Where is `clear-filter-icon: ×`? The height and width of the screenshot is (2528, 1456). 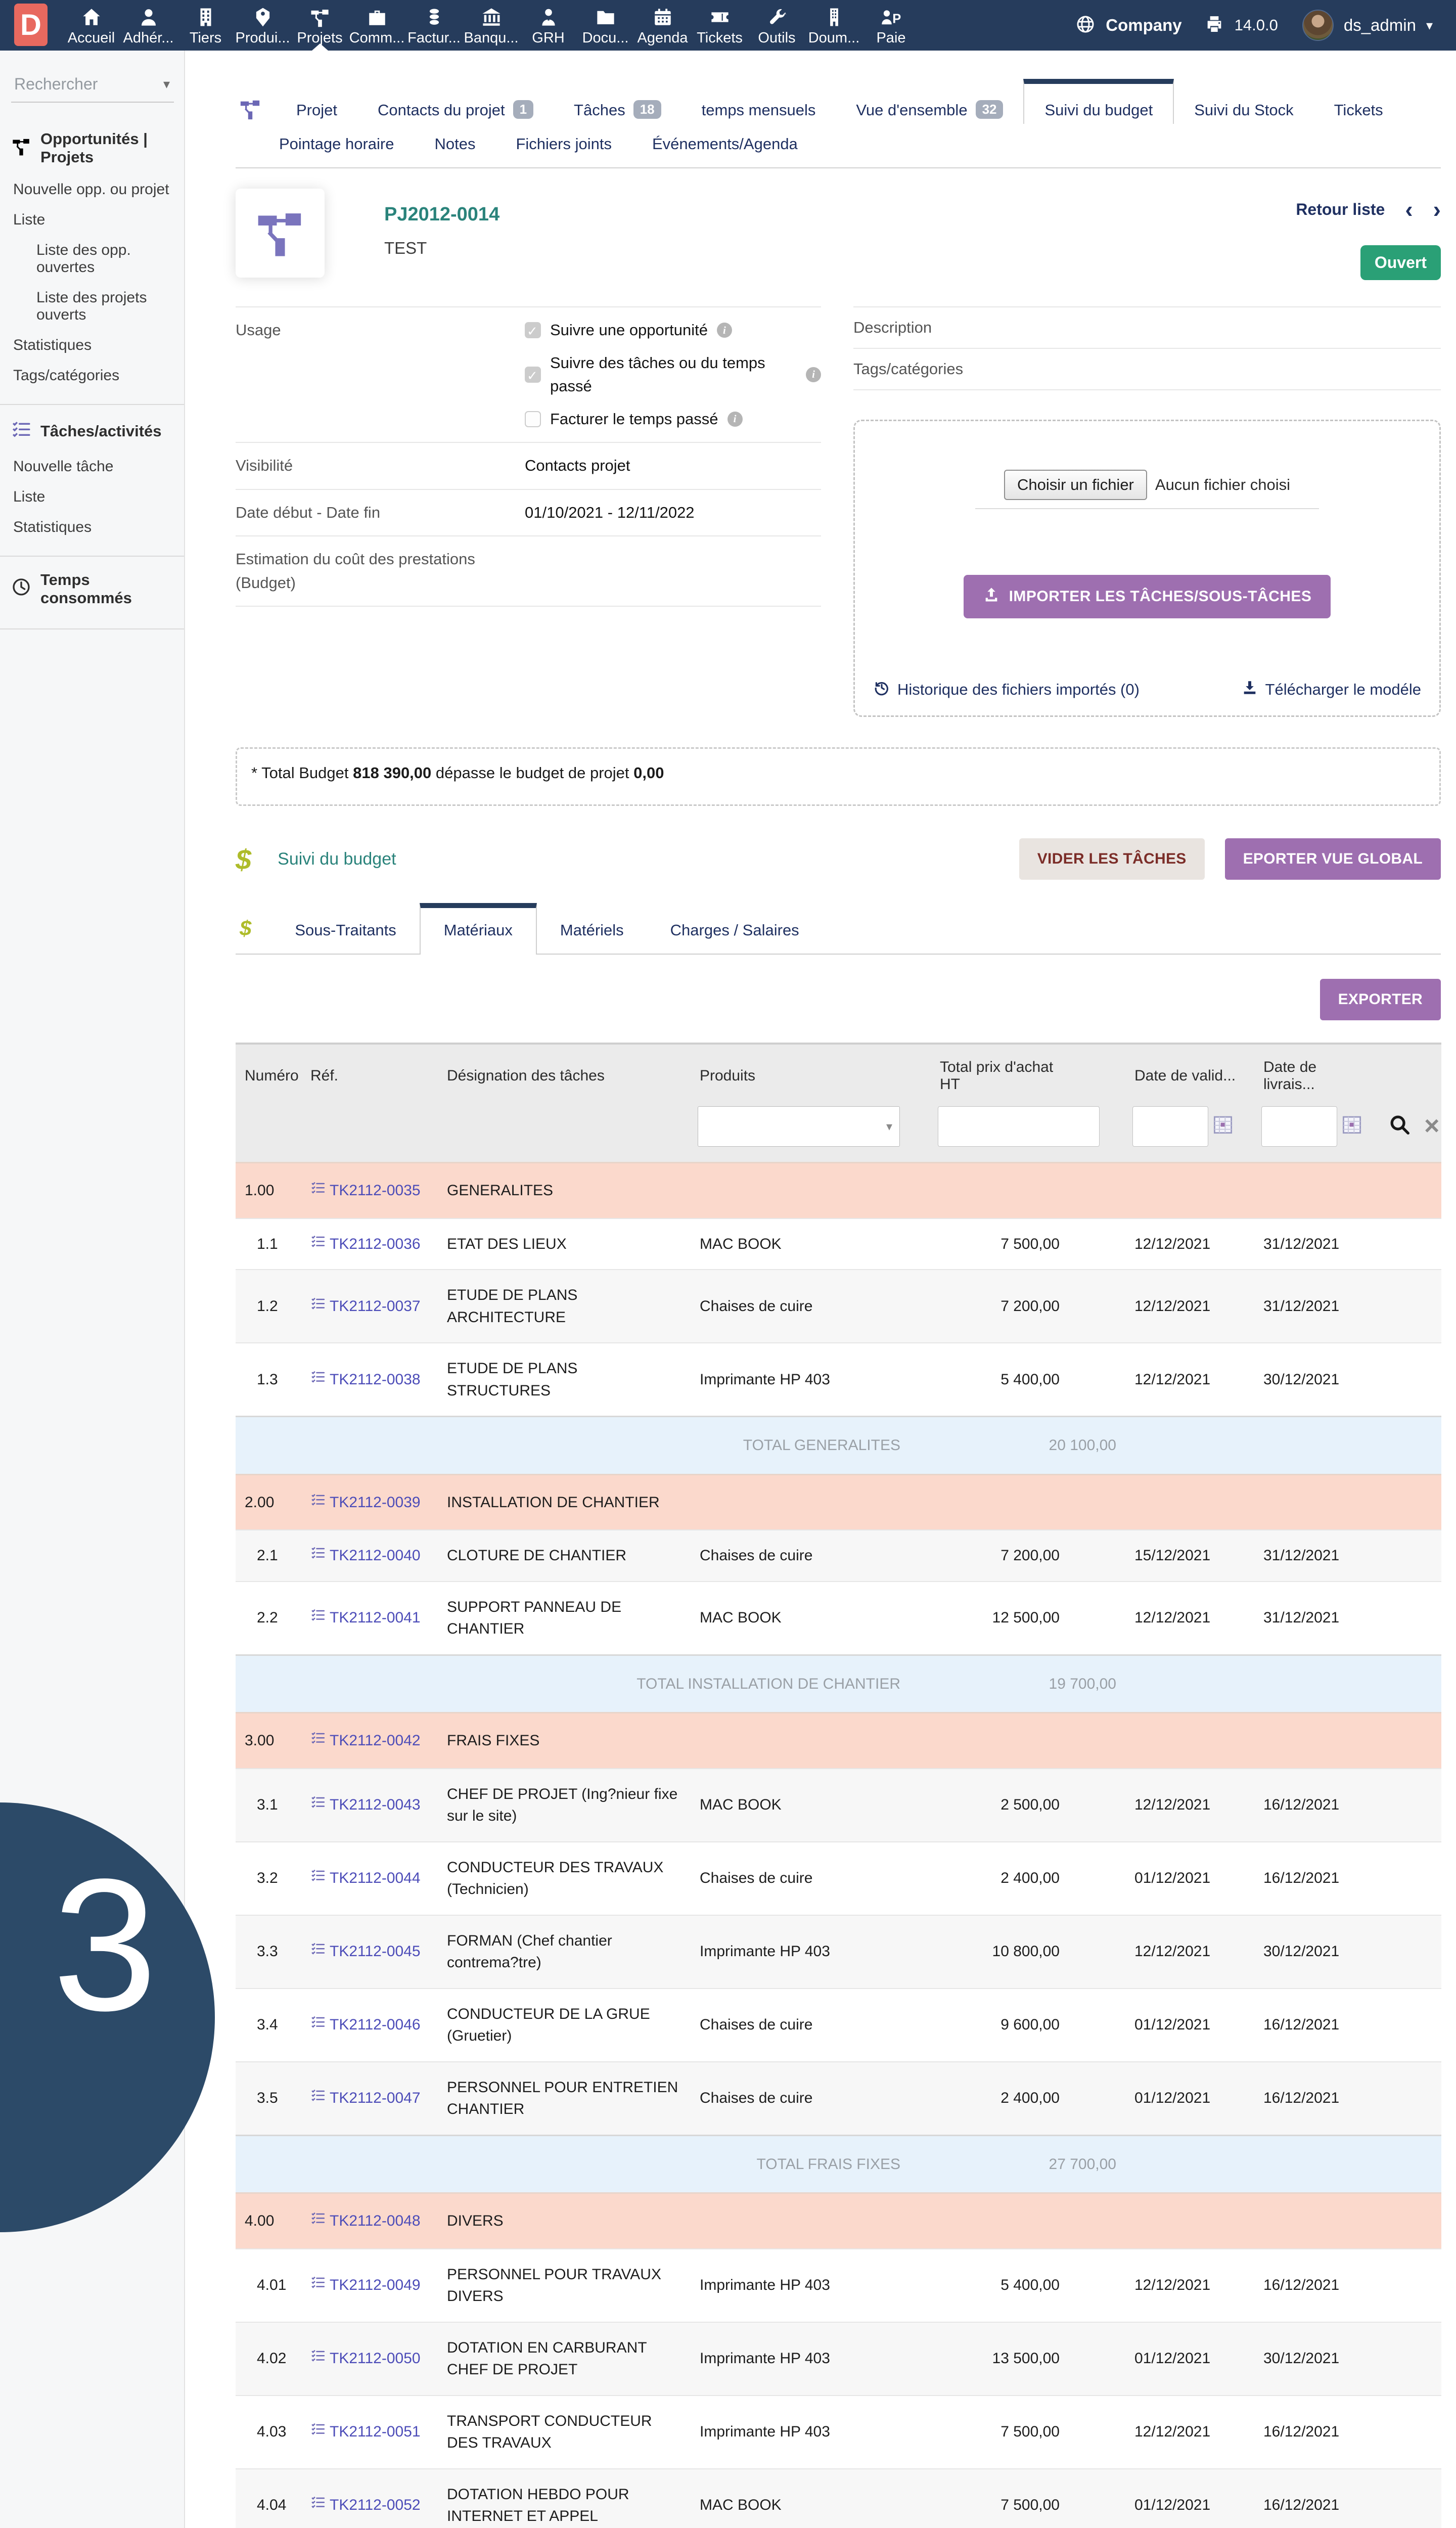 clear-filter-icon: × is located at coordinates (1431, 1127).